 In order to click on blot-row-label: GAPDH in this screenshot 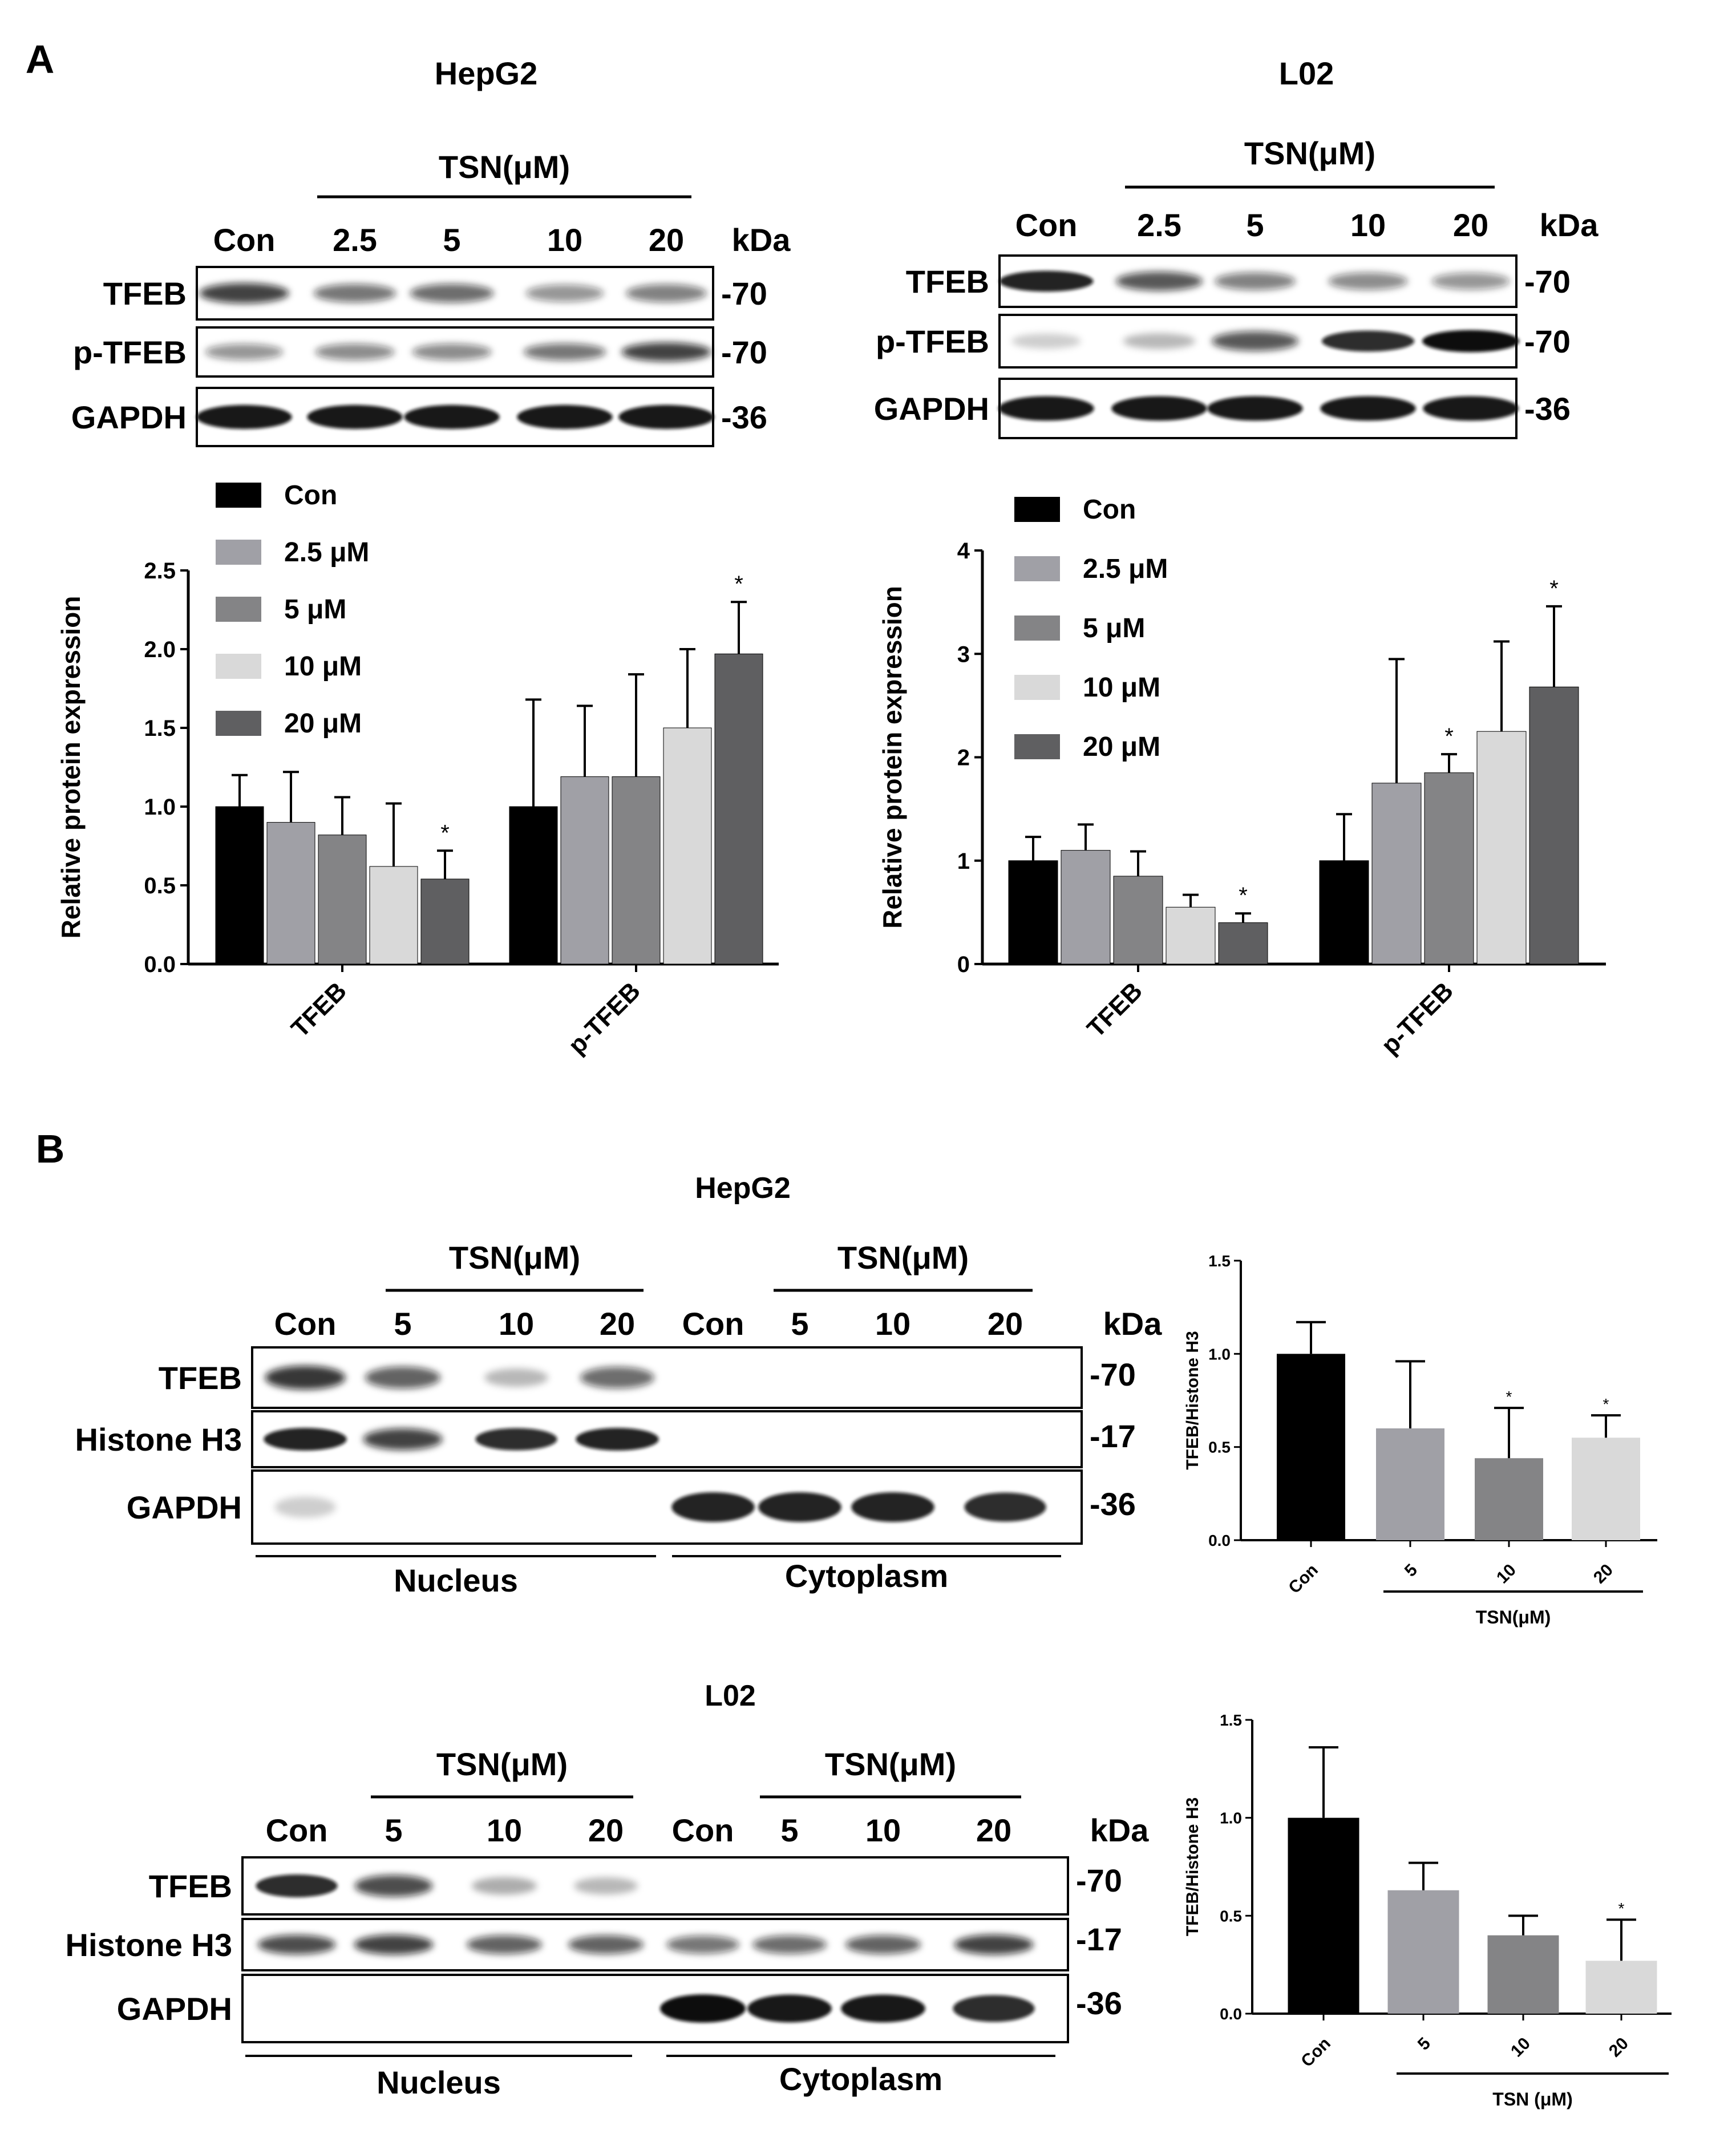, I will do `click(184, 1507)`.